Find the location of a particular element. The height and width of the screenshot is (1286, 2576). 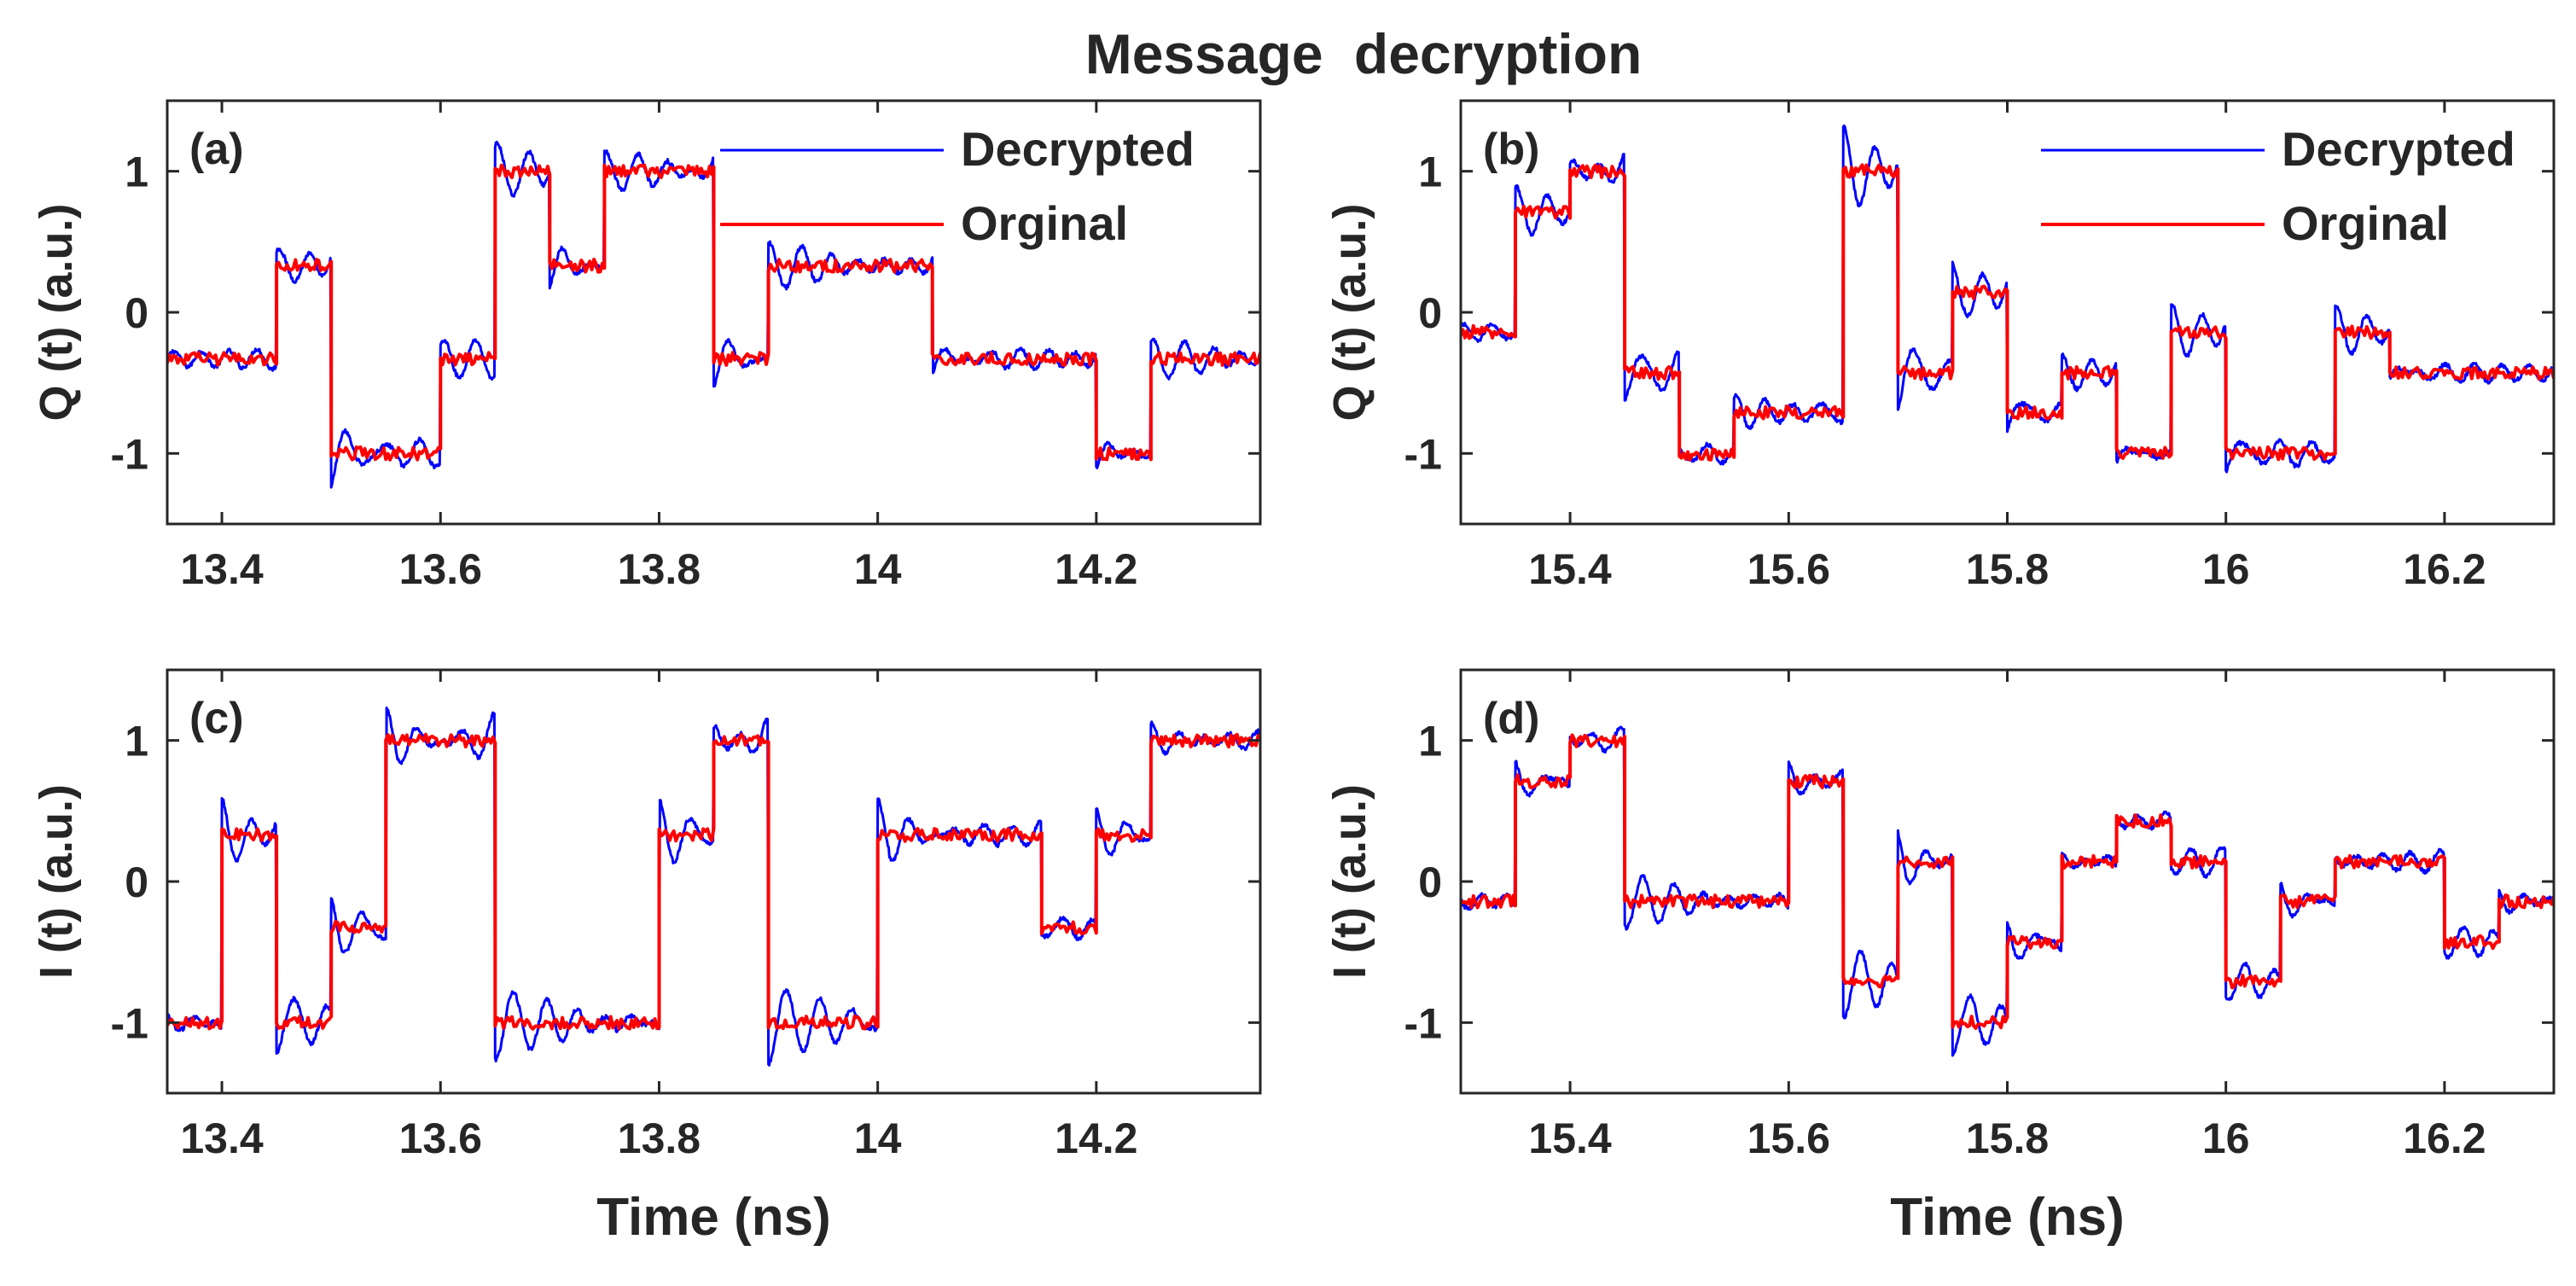

plot-area is located at coordinates (2007, 882).